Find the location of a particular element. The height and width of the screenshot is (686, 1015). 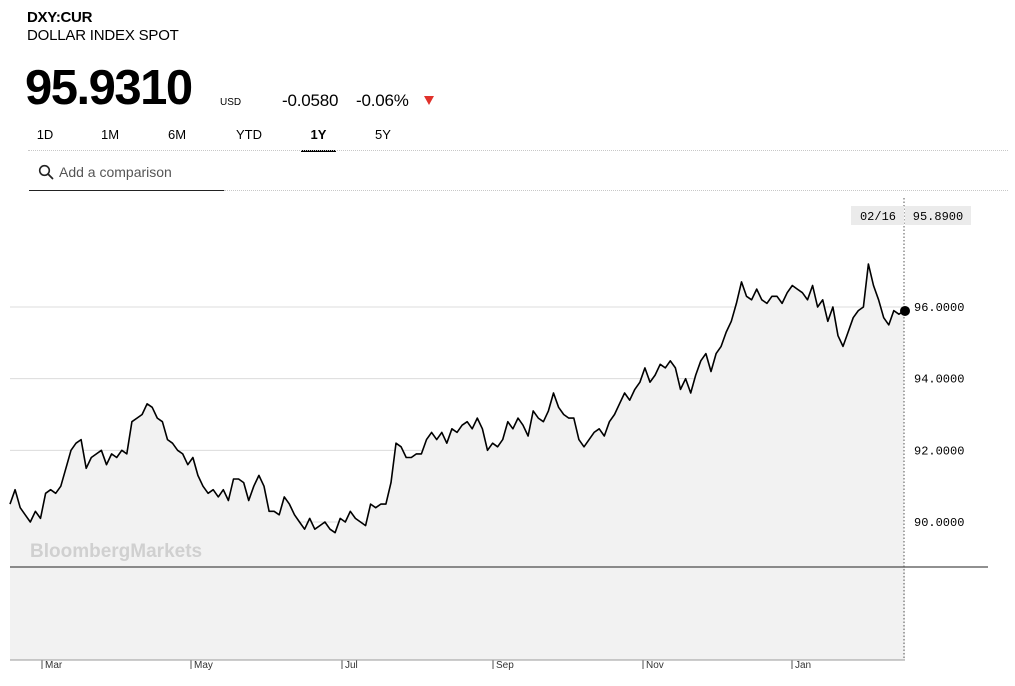

crosshair-value-box is located at coordinates (938, 215).